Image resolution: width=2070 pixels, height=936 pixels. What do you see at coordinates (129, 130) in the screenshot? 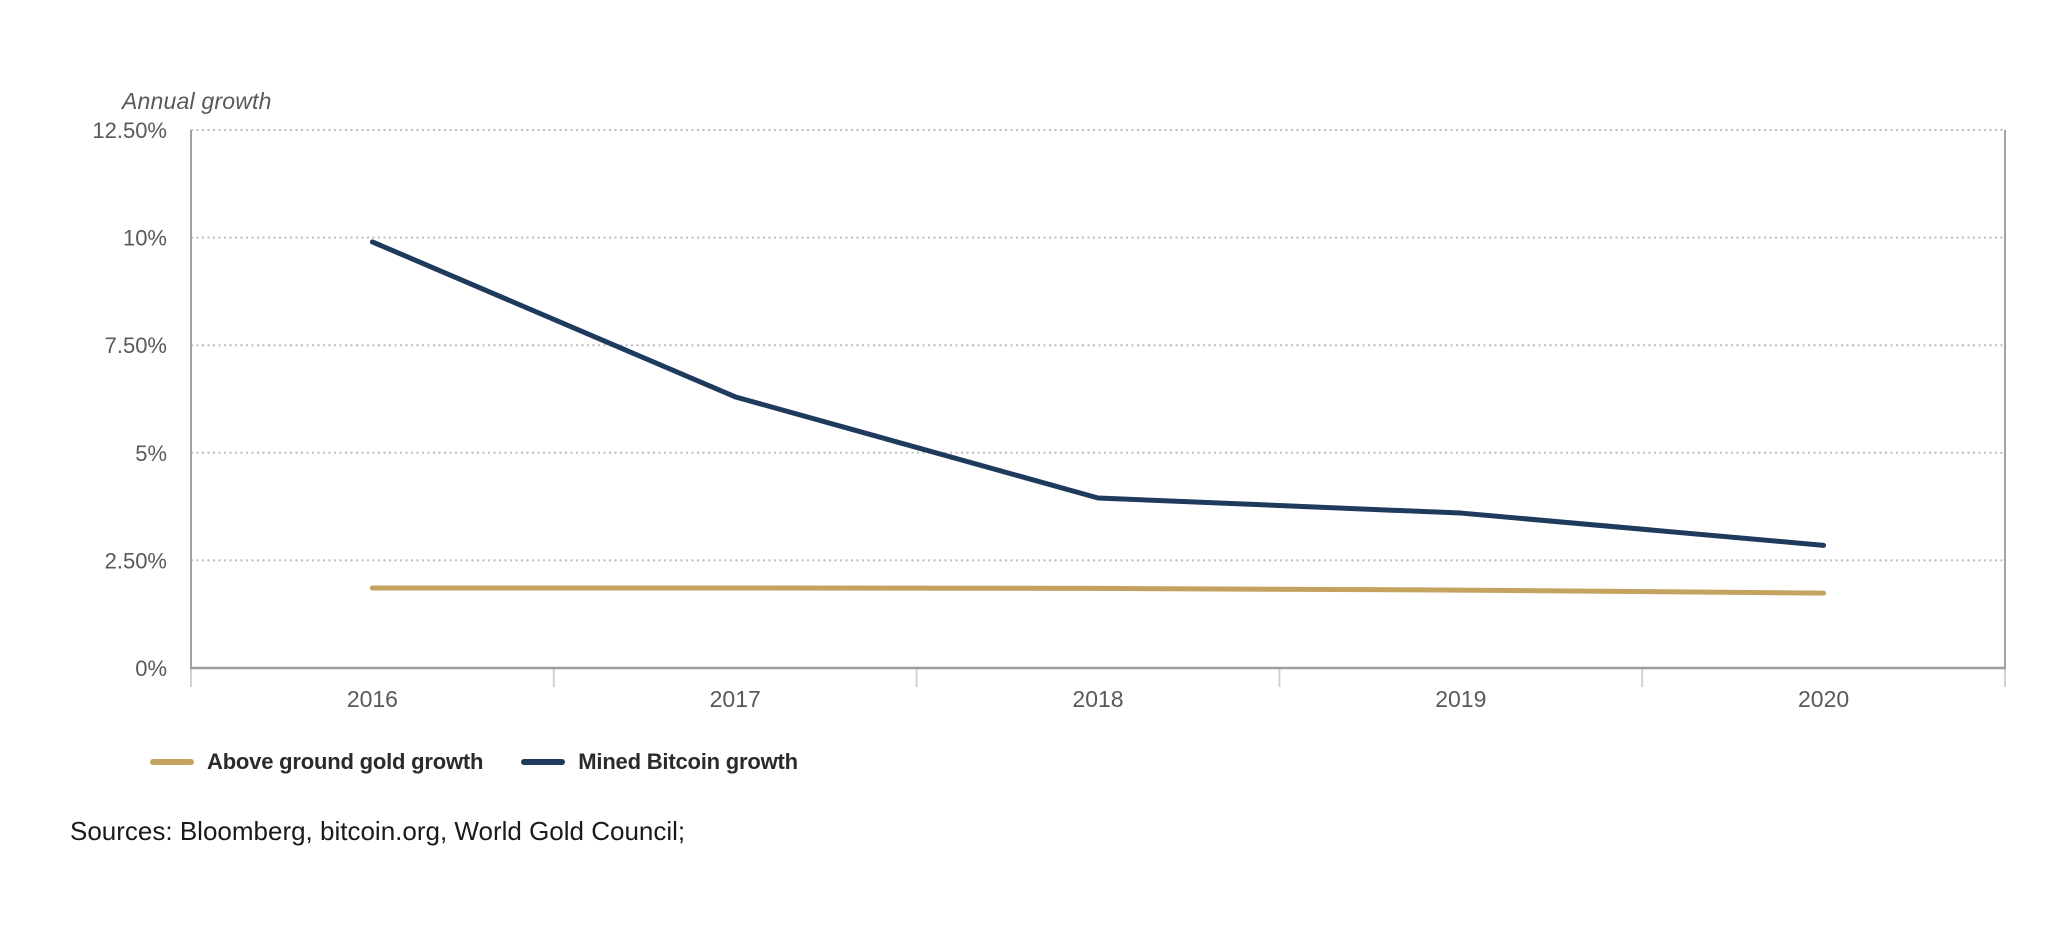
I see `y-axis-tick-label: 12.50%` at bounding box center [129, 130].